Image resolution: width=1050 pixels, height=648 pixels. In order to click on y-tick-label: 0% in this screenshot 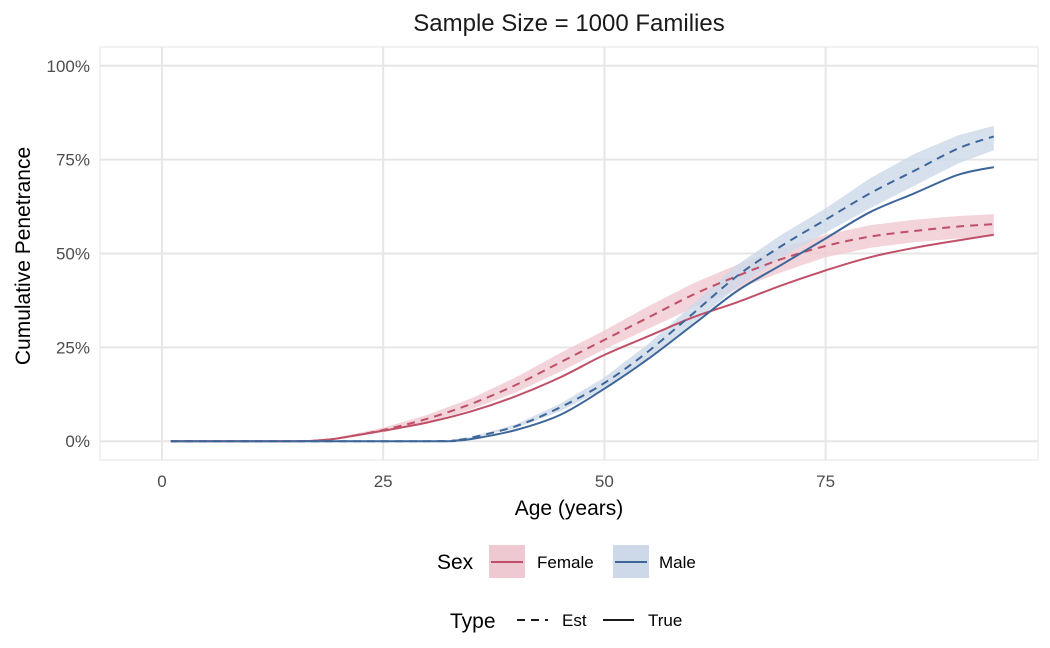, I will do `click(77, 441)`.